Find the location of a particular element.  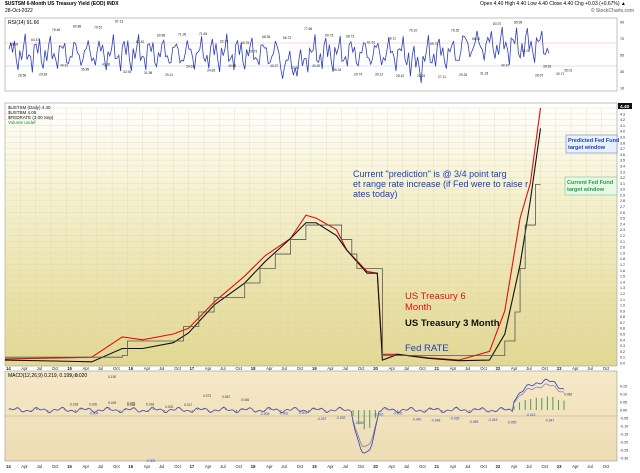

macd-y-tick-label: -0.10 is located at coordinates (624, 427).